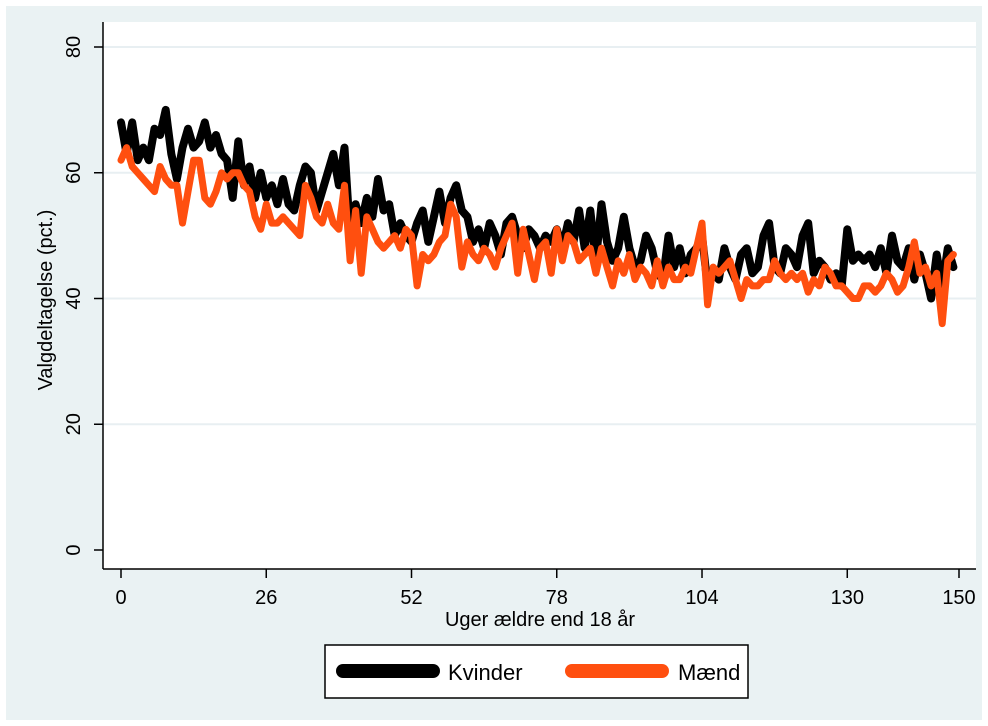 The height and width of the screenshot is (726, 988). What do you see at coordinates (120, 598) in the screenshot?
I see `x-tick-label: 0` at bounding box center [120, 598].